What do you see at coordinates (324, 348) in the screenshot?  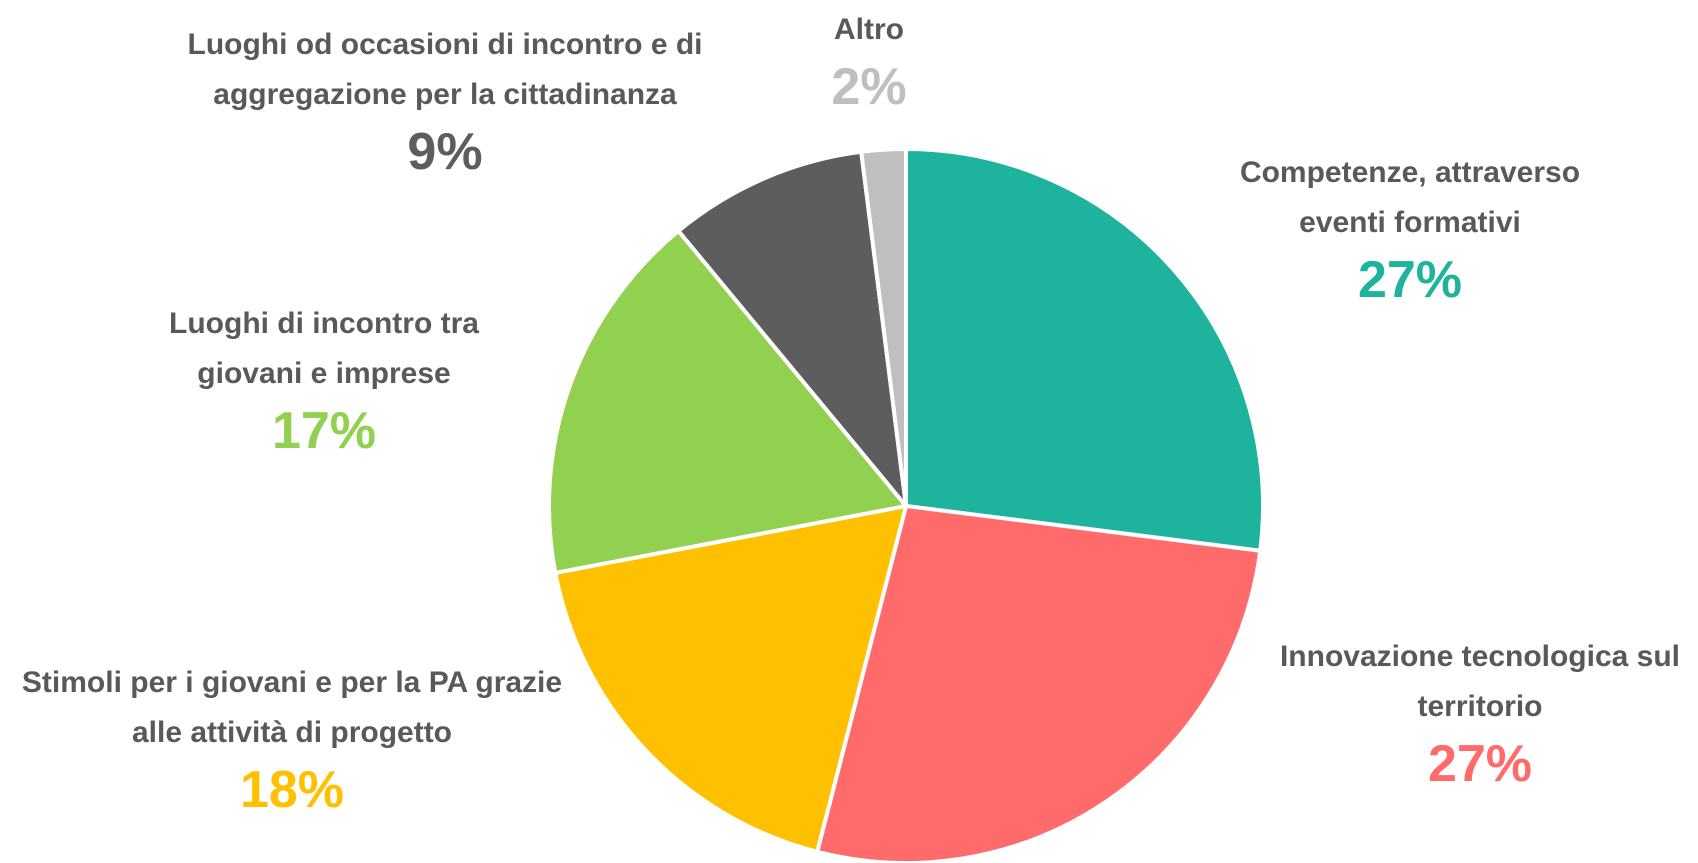 I see `category-label: Luoghi di incontro tra giovani e imprese` at bounding box center [324, 348].